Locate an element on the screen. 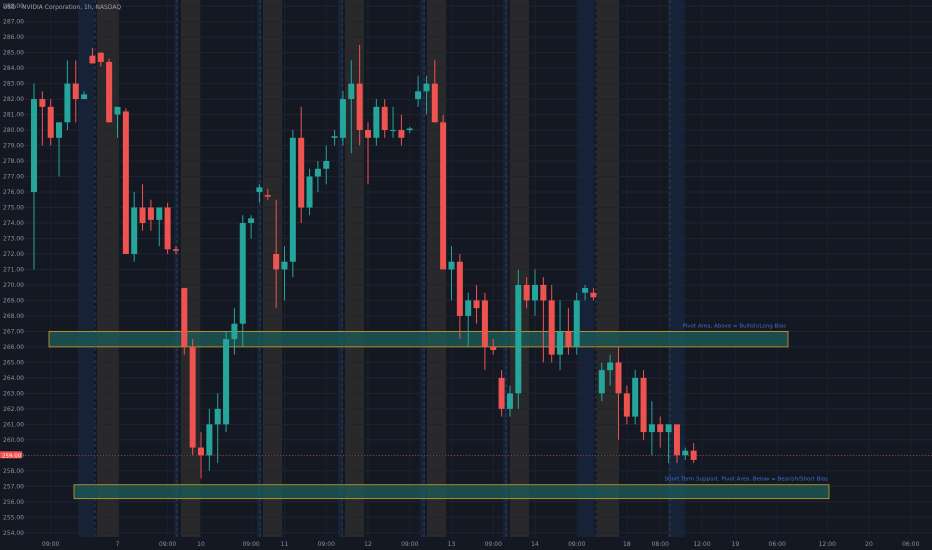  y-tick-label: 266.00 is located at coordinates (13, 347).